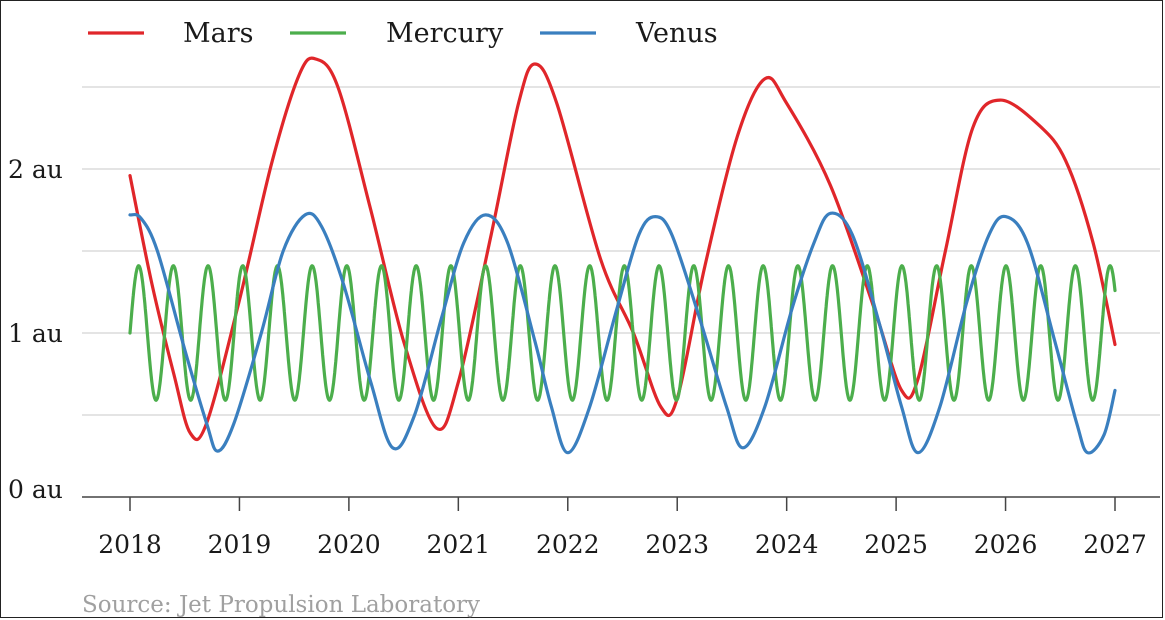  Describe the element at coordinates (130, 544) in the screenshot. I see `x-tick-label: 2018` at that location.